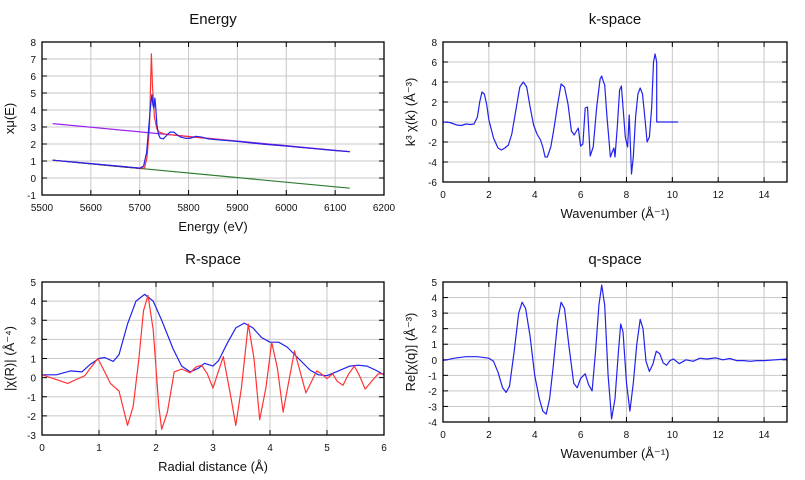 This screenshot has width=805, height=480. What do you see at coordinates (42, 208) in the screenshot?
I see `energy-x-tick-label: 5500` at bounding box center [42, 208].